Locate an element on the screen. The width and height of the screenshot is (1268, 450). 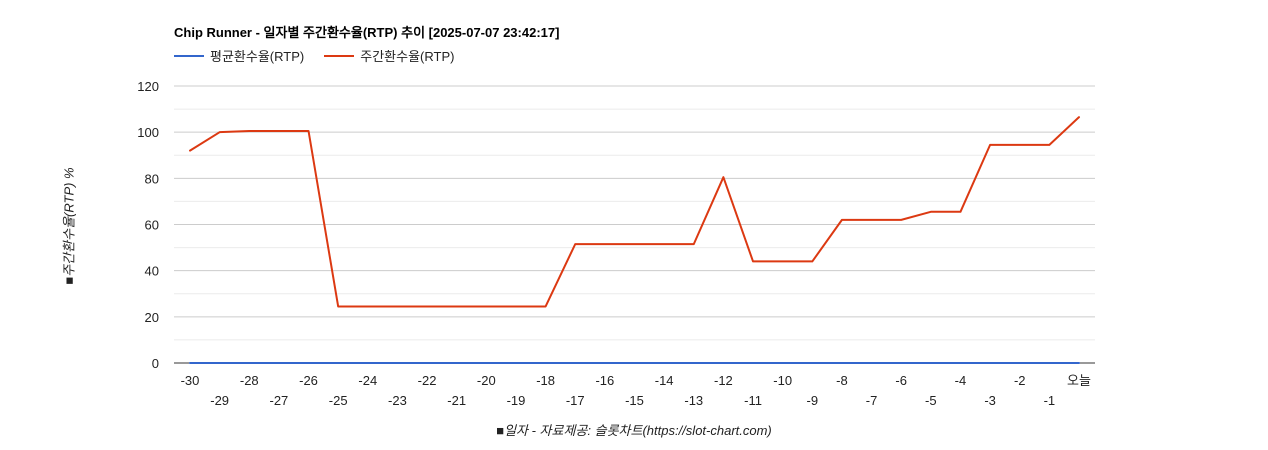
x-tick-label: -14 is located at coordinates (664, 380).